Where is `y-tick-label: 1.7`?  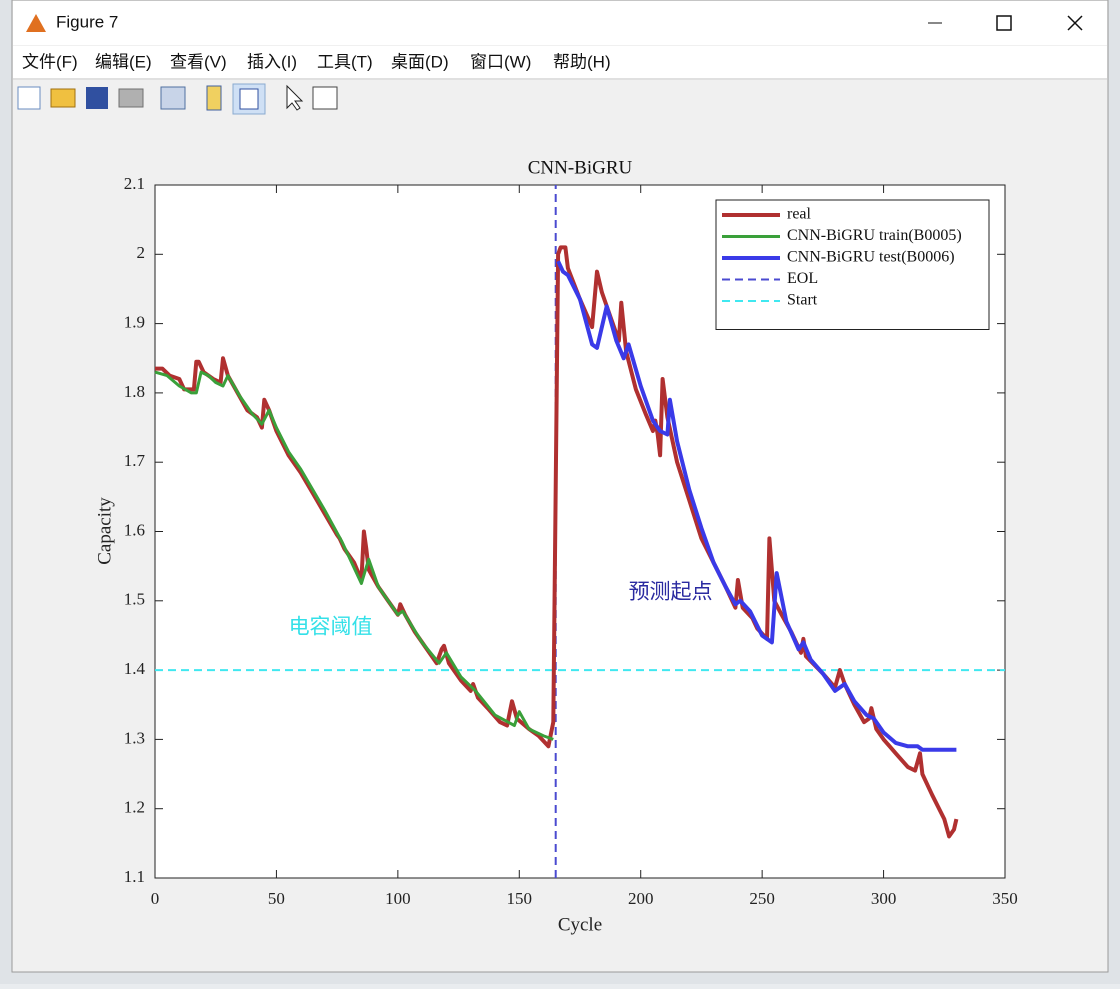
y-tick-label: 1.7 is located at coordinates (135, 460).